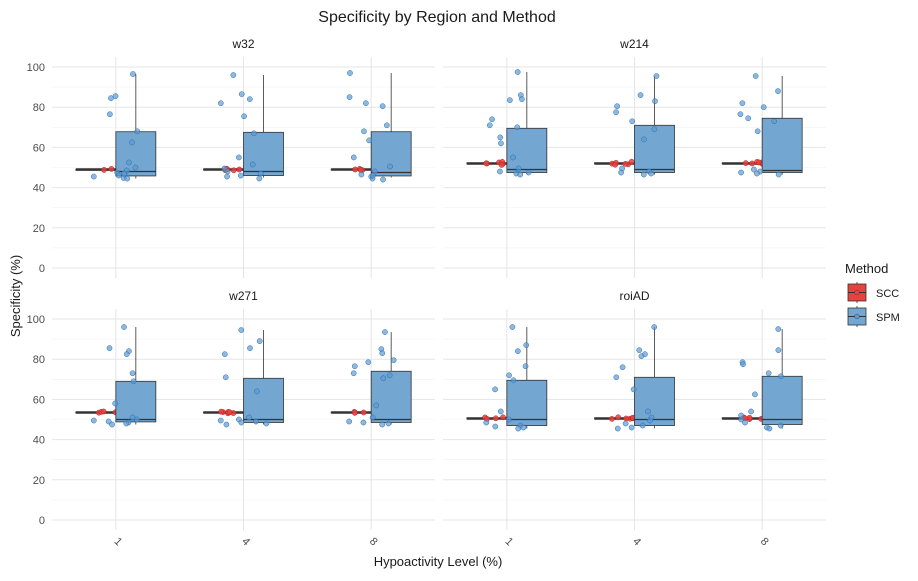  I want to click on legend-title: Method, so click(866, 268).